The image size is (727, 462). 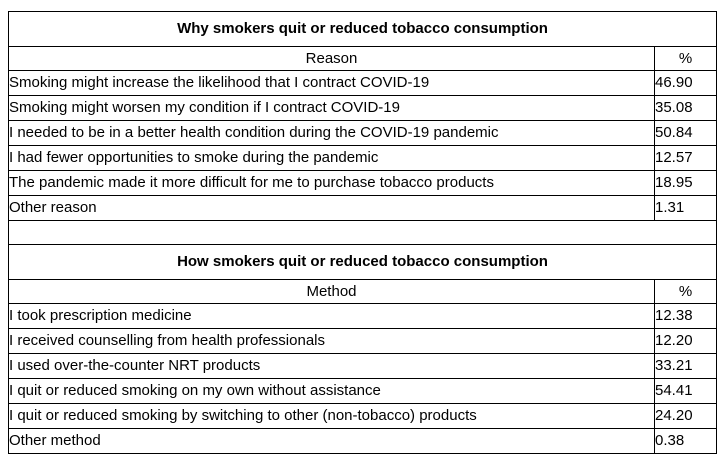 What do you see at coordinates (685, 108) in the screenshot?
I see `row-value: 35.08` at bounding box center [685, 108].